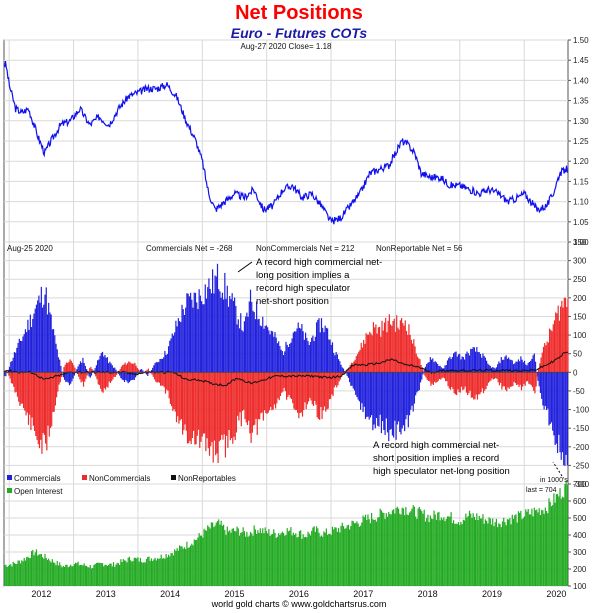 This screenshot has height=613, width=598. I want to click on price-y-tick-label: 1.40, so click(581, 80).